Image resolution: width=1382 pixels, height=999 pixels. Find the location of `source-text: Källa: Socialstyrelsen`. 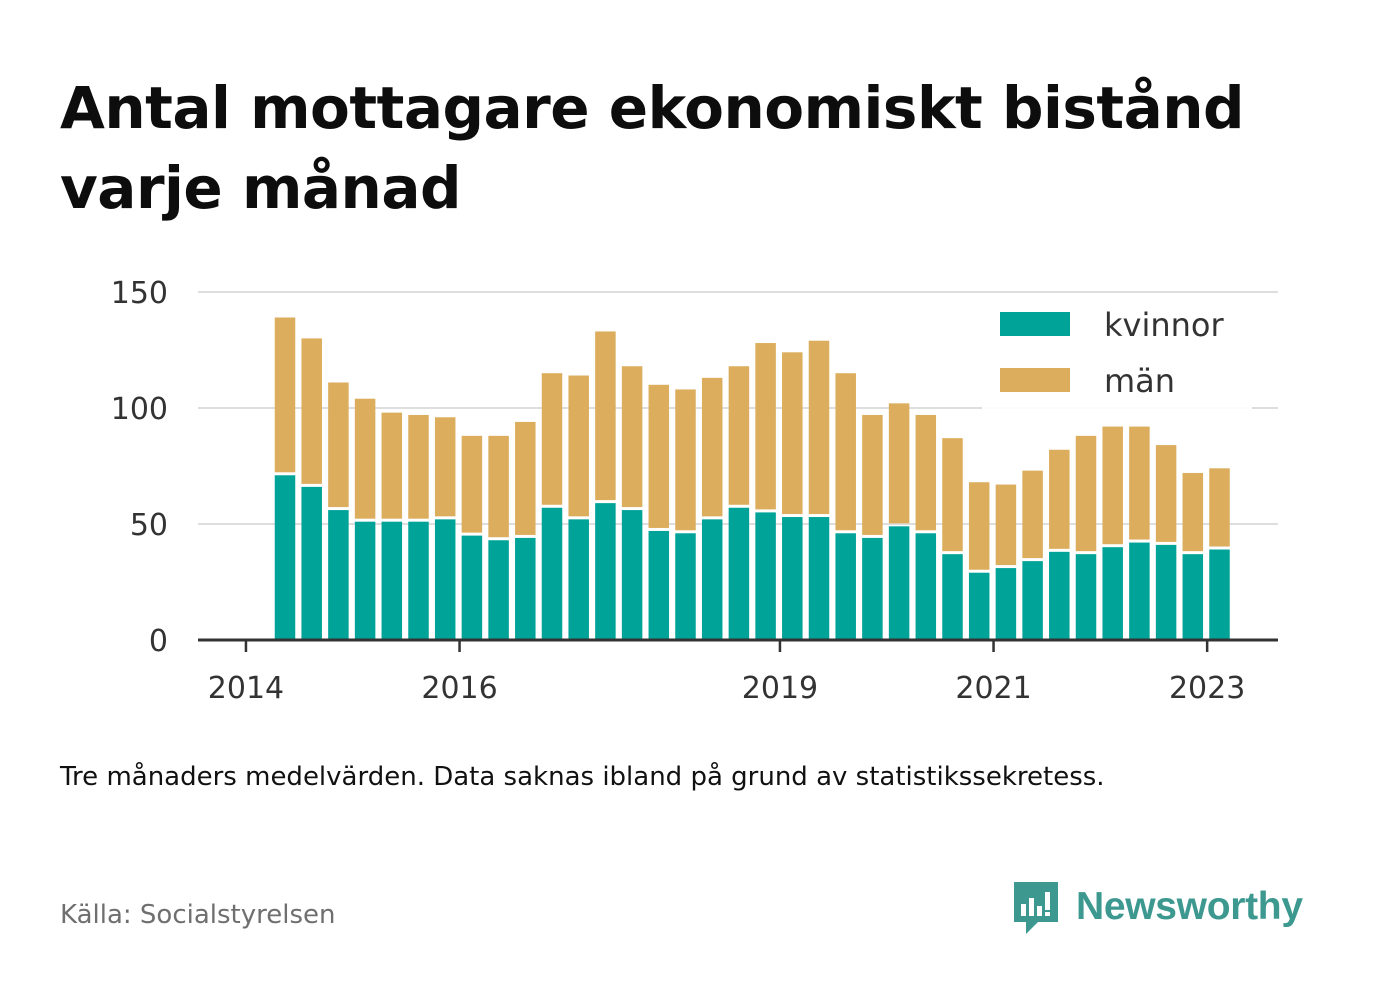

source-text: Källa: Socialstyrelsen is located at coordinates (198, 915).